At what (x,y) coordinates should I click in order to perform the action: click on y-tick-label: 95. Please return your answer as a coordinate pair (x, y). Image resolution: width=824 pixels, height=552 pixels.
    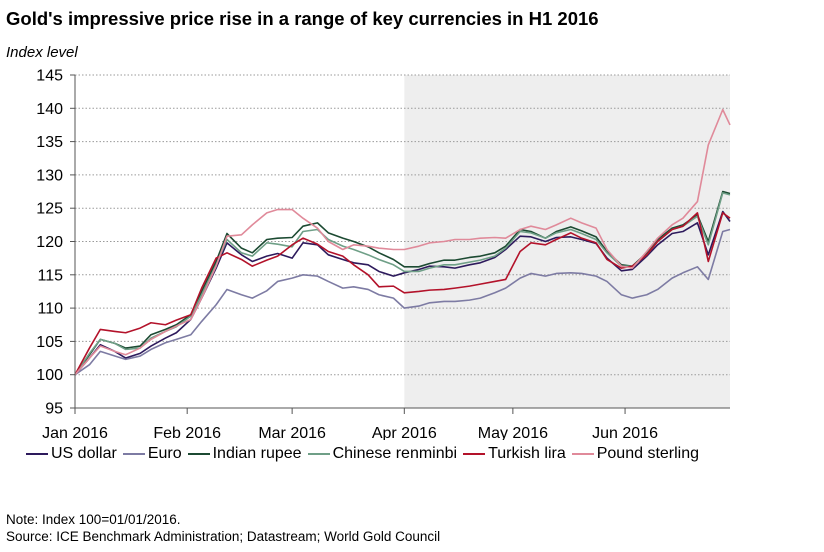
    Looking at the image, I should click on (54, 409).